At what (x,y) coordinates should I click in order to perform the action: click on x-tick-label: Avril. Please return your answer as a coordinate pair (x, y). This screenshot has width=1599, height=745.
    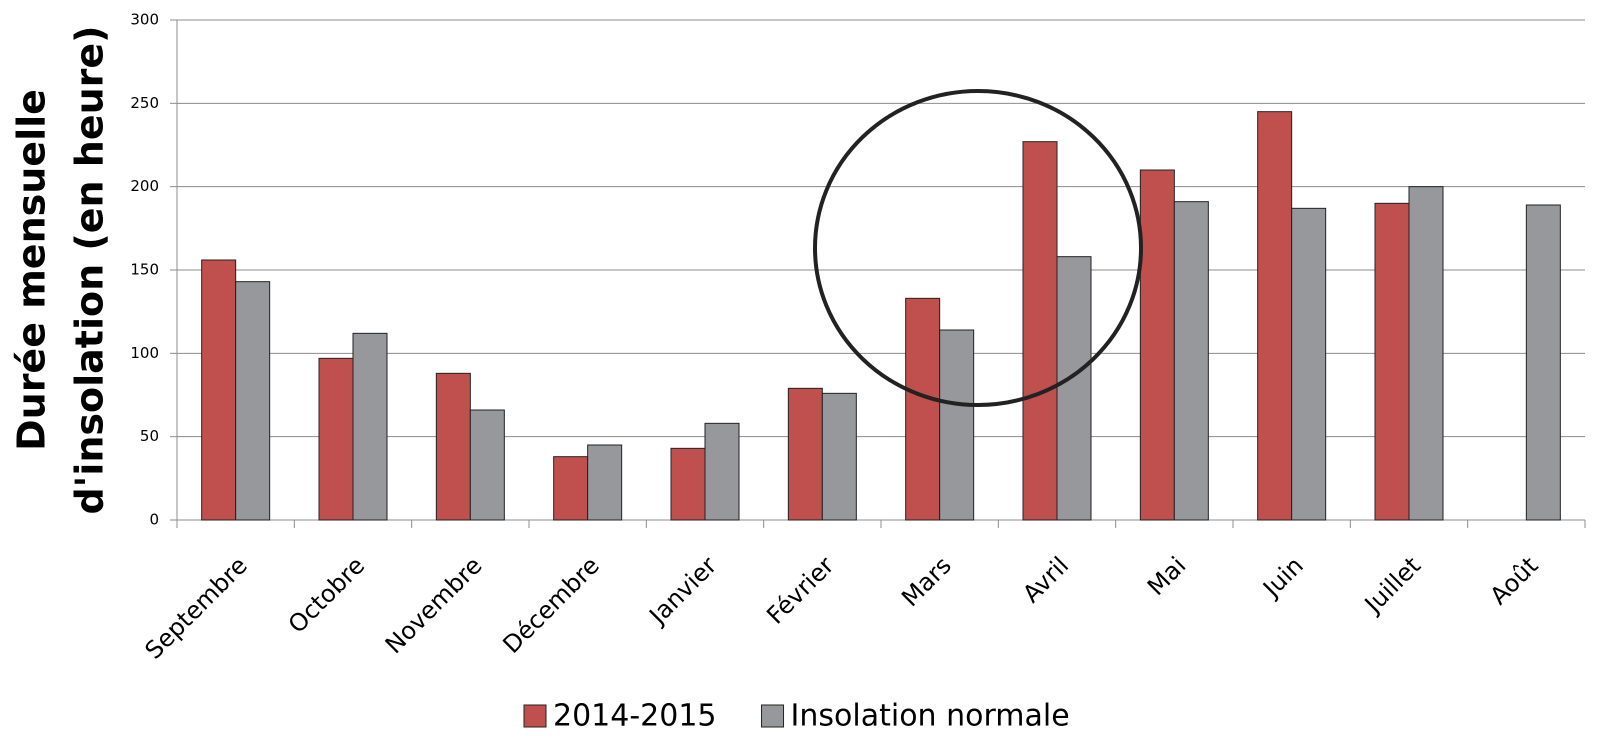
    Looking at the image, I should click on (1045, 579).